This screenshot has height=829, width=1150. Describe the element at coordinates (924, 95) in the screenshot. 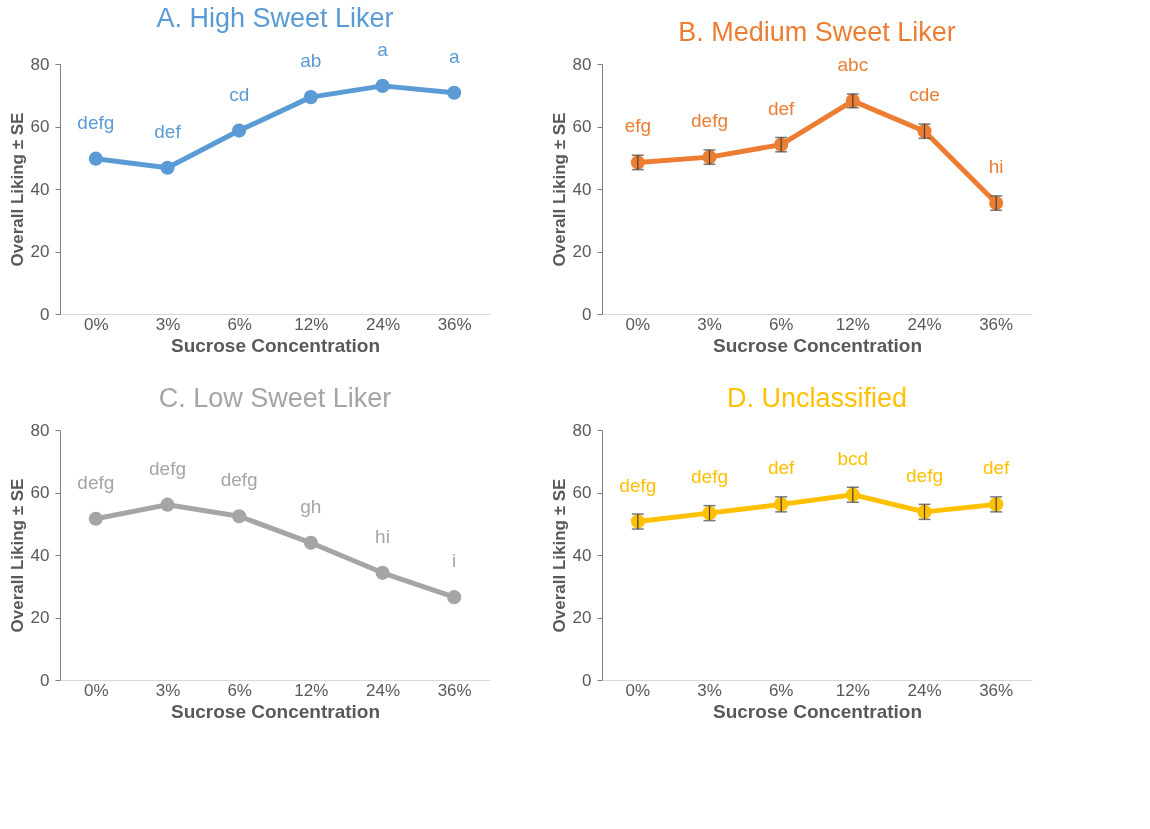

I see `annotation: cde` at that location.